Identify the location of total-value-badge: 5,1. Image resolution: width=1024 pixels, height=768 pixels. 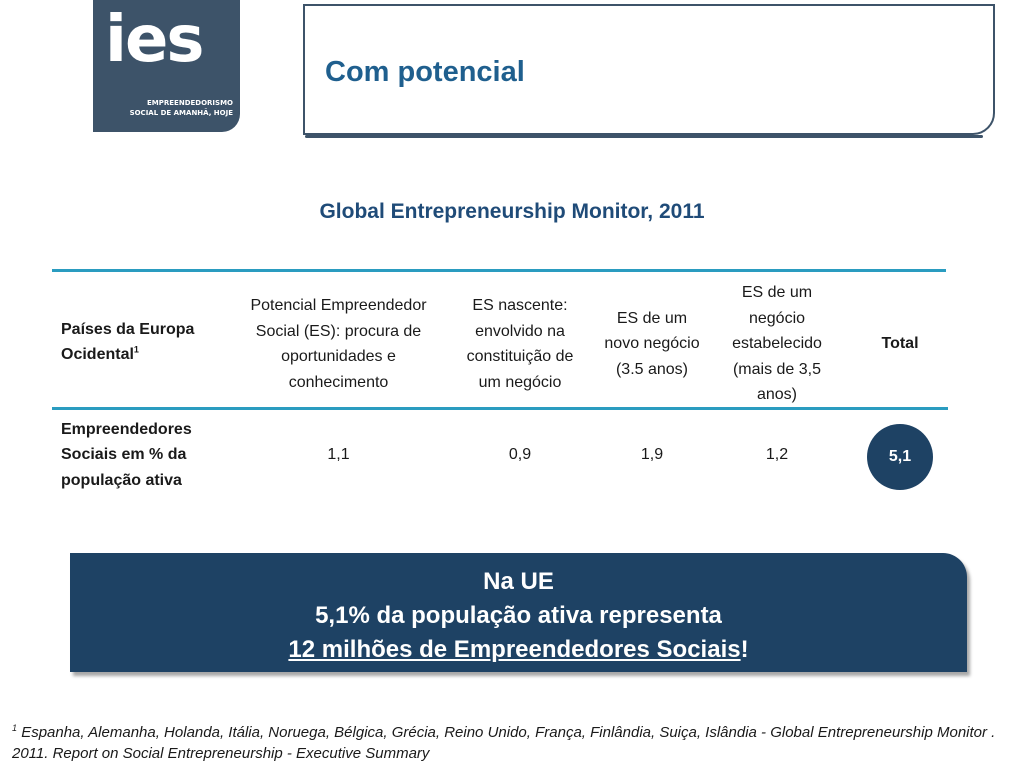
(900, 457).